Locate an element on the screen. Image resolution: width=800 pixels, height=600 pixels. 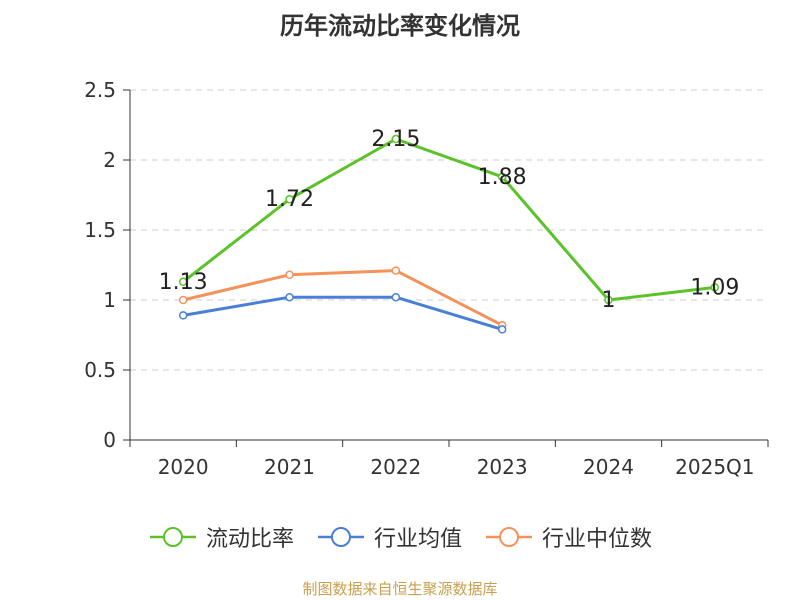
legend-label: 行业均值 is located at coordinates (417, 539).